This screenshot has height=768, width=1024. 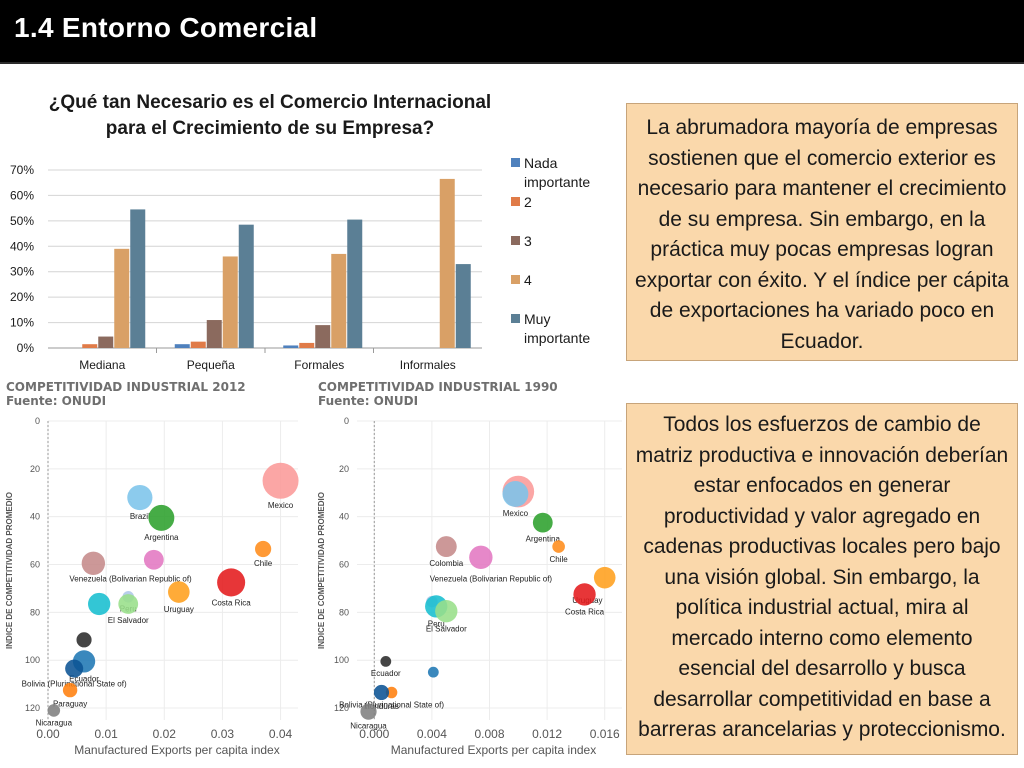 I want to click on chart-2012-x-tick-label: 0.03, so click(x=223, y=734).